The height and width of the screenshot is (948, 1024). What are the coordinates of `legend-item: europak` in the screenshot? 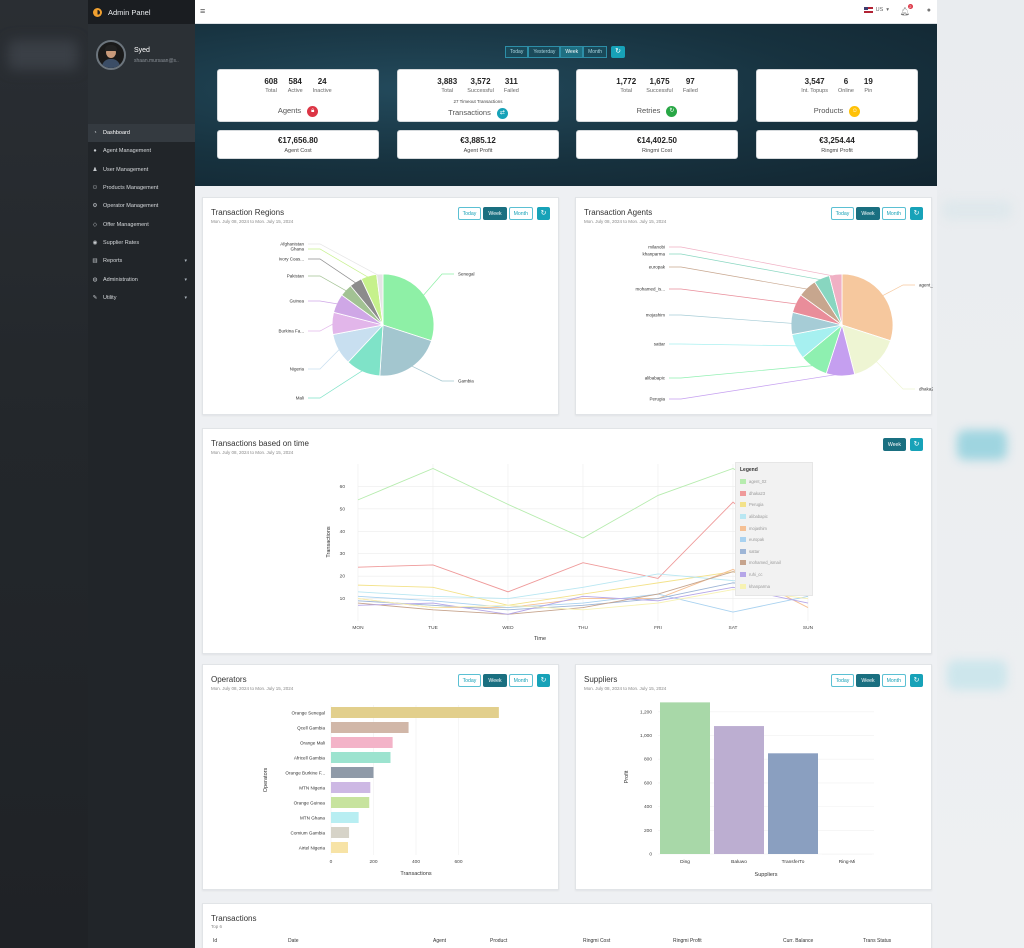 It's located at (774, 540).